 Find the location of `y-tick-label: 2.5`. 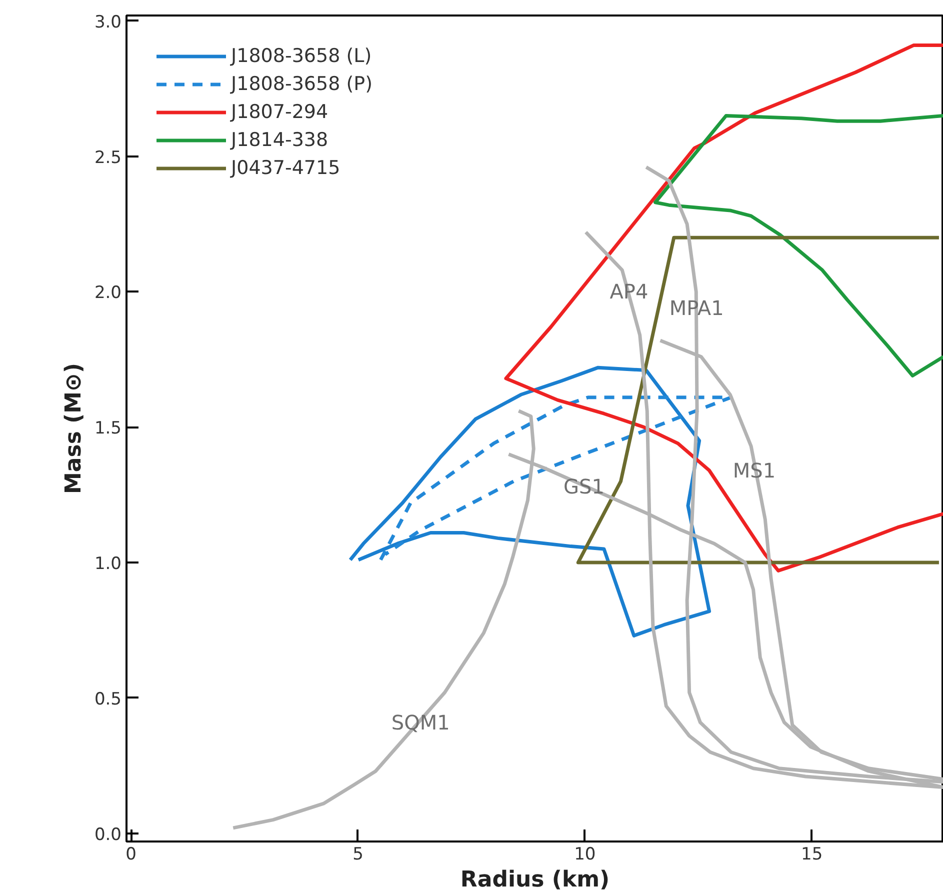

y-tick-label: 2.5 is located at coordinates (108, 158).